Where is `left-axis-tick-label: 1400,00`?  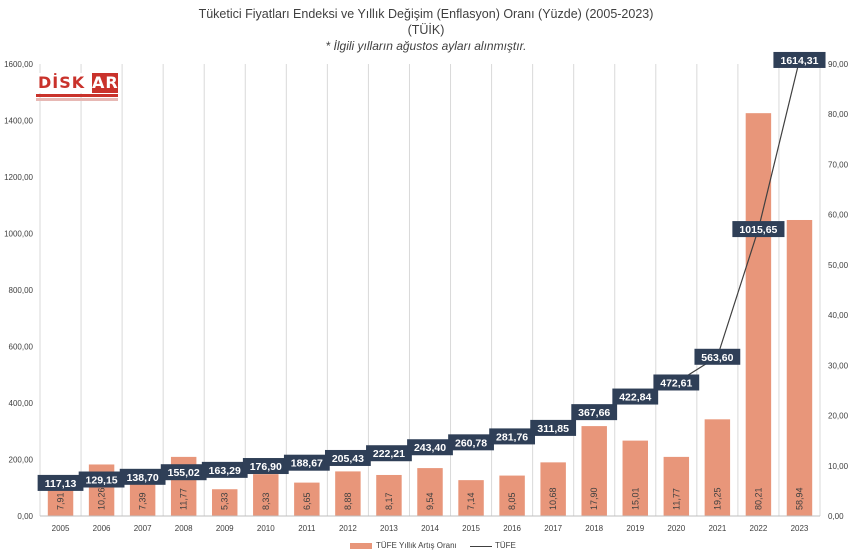
left-axis-tick-label: 1400,00 is located at coordinates (18, 121).